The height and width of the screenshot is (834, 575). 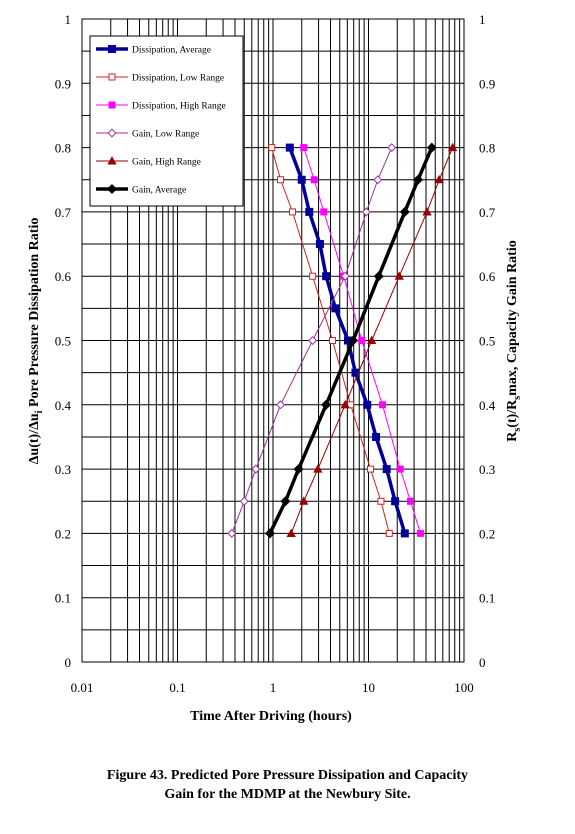 I want to click on y-right-tick-label: 0.8, so click(x=487, y=148).